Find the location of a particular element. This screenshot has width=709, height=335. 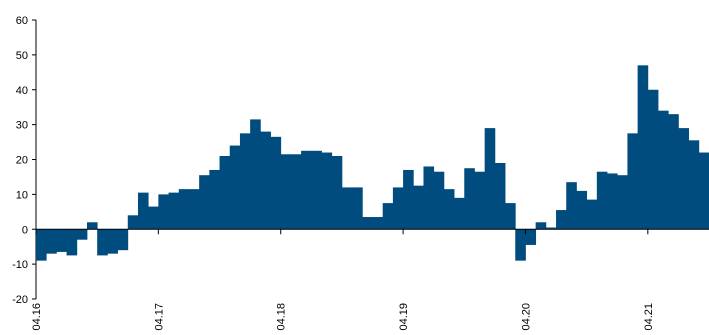

y-tick-label: 0 is located at coordinates (25, 230).